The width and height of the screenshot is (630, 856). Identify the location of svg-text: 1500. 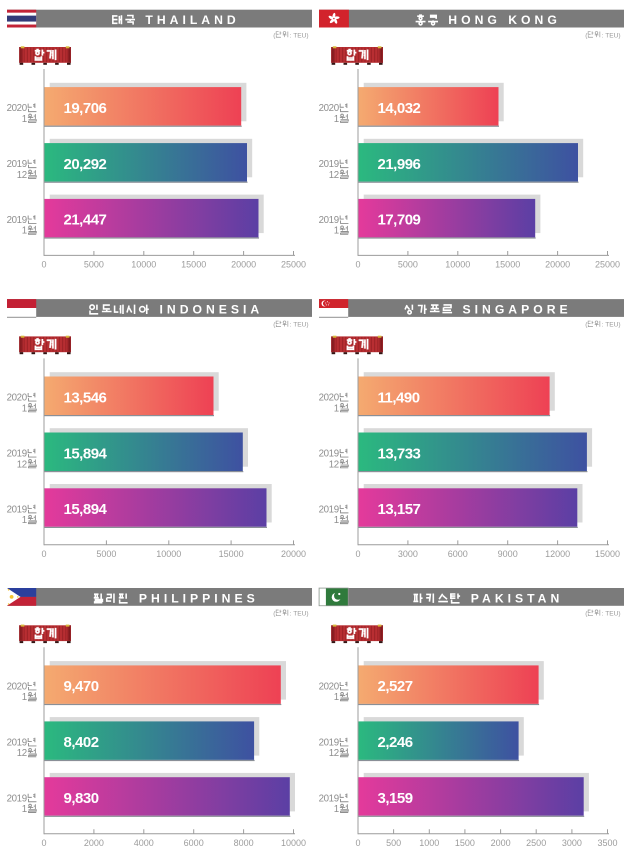
(465, 843).